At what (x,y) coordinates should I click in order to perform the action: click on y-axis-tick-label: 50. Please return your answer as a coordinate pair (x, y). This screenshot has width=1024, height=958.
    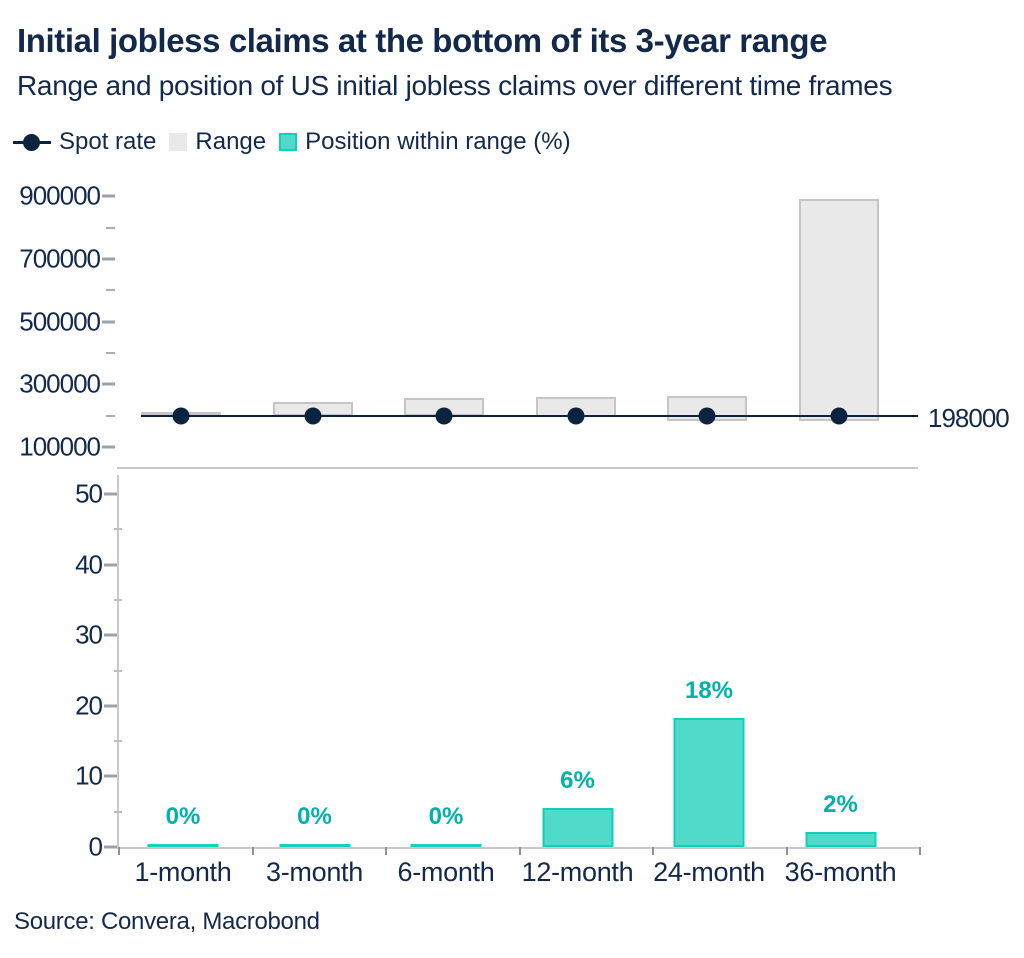
    Looking at the image, I should click on (89, 493).